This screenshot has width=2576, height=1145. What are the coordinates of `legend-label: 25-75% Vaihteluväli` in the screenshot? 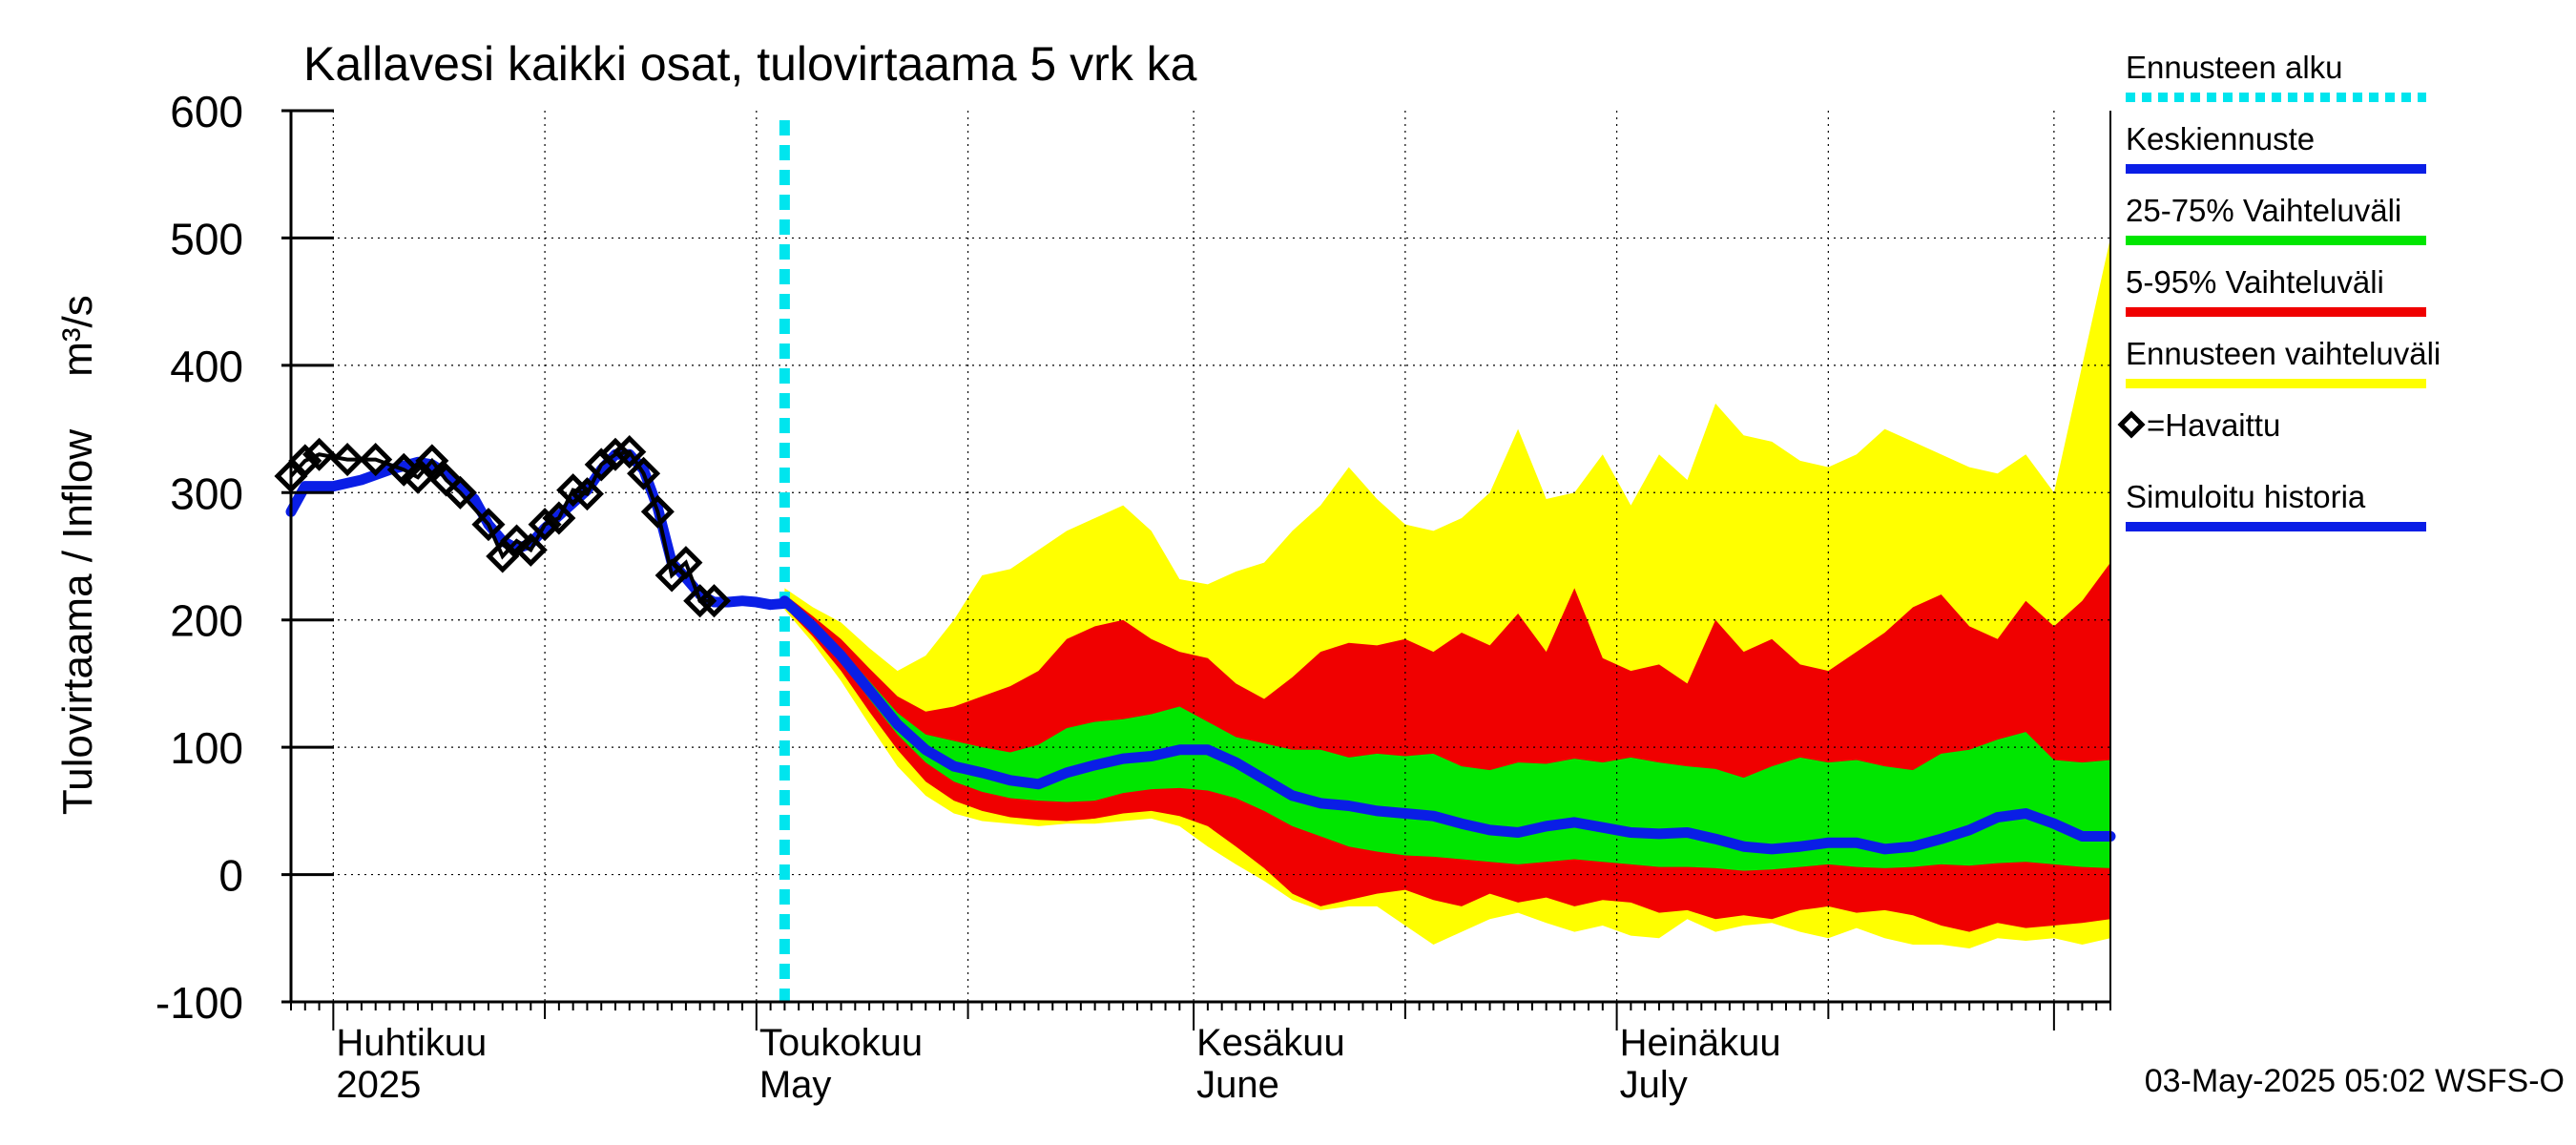 It's located at (2263, 211).